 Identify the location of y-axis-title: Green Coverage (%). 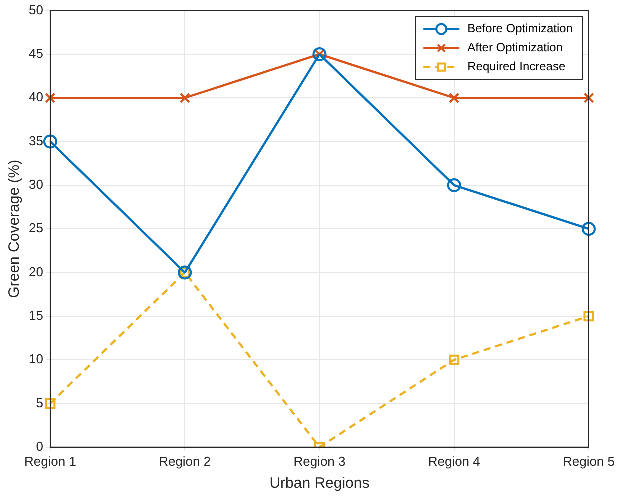
(15, 229).